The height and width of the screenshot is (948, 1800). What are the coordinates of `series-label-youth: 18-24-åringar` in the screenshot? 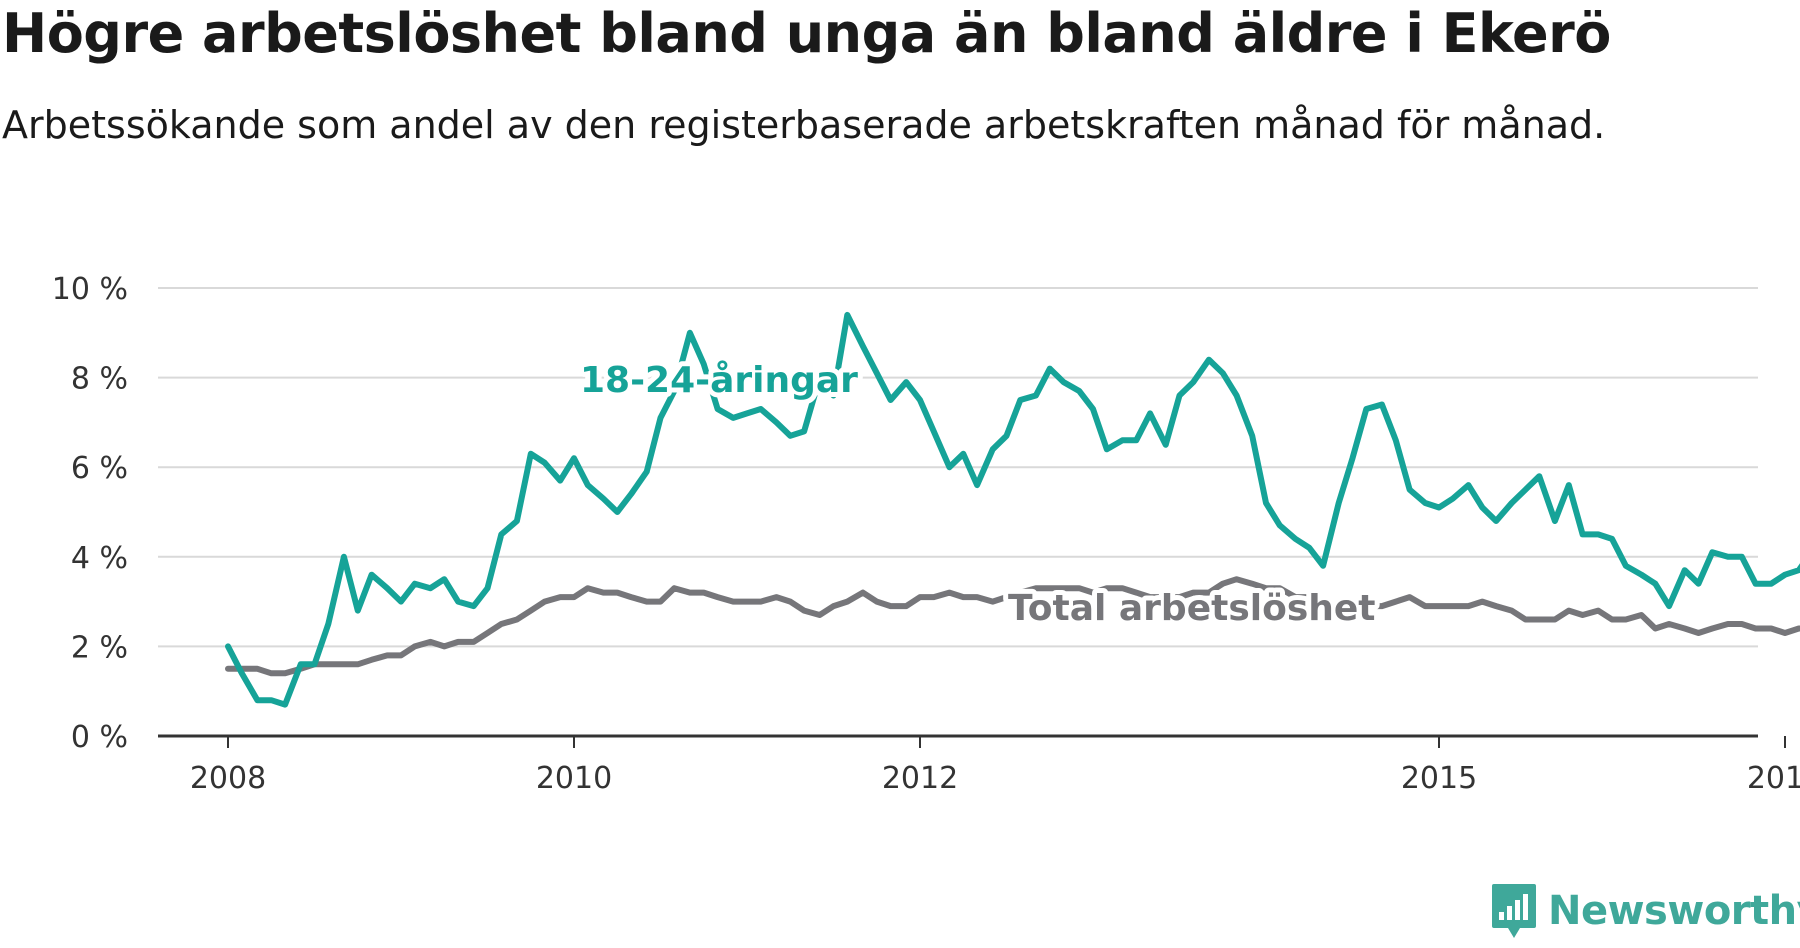 It's located at (719, 380).